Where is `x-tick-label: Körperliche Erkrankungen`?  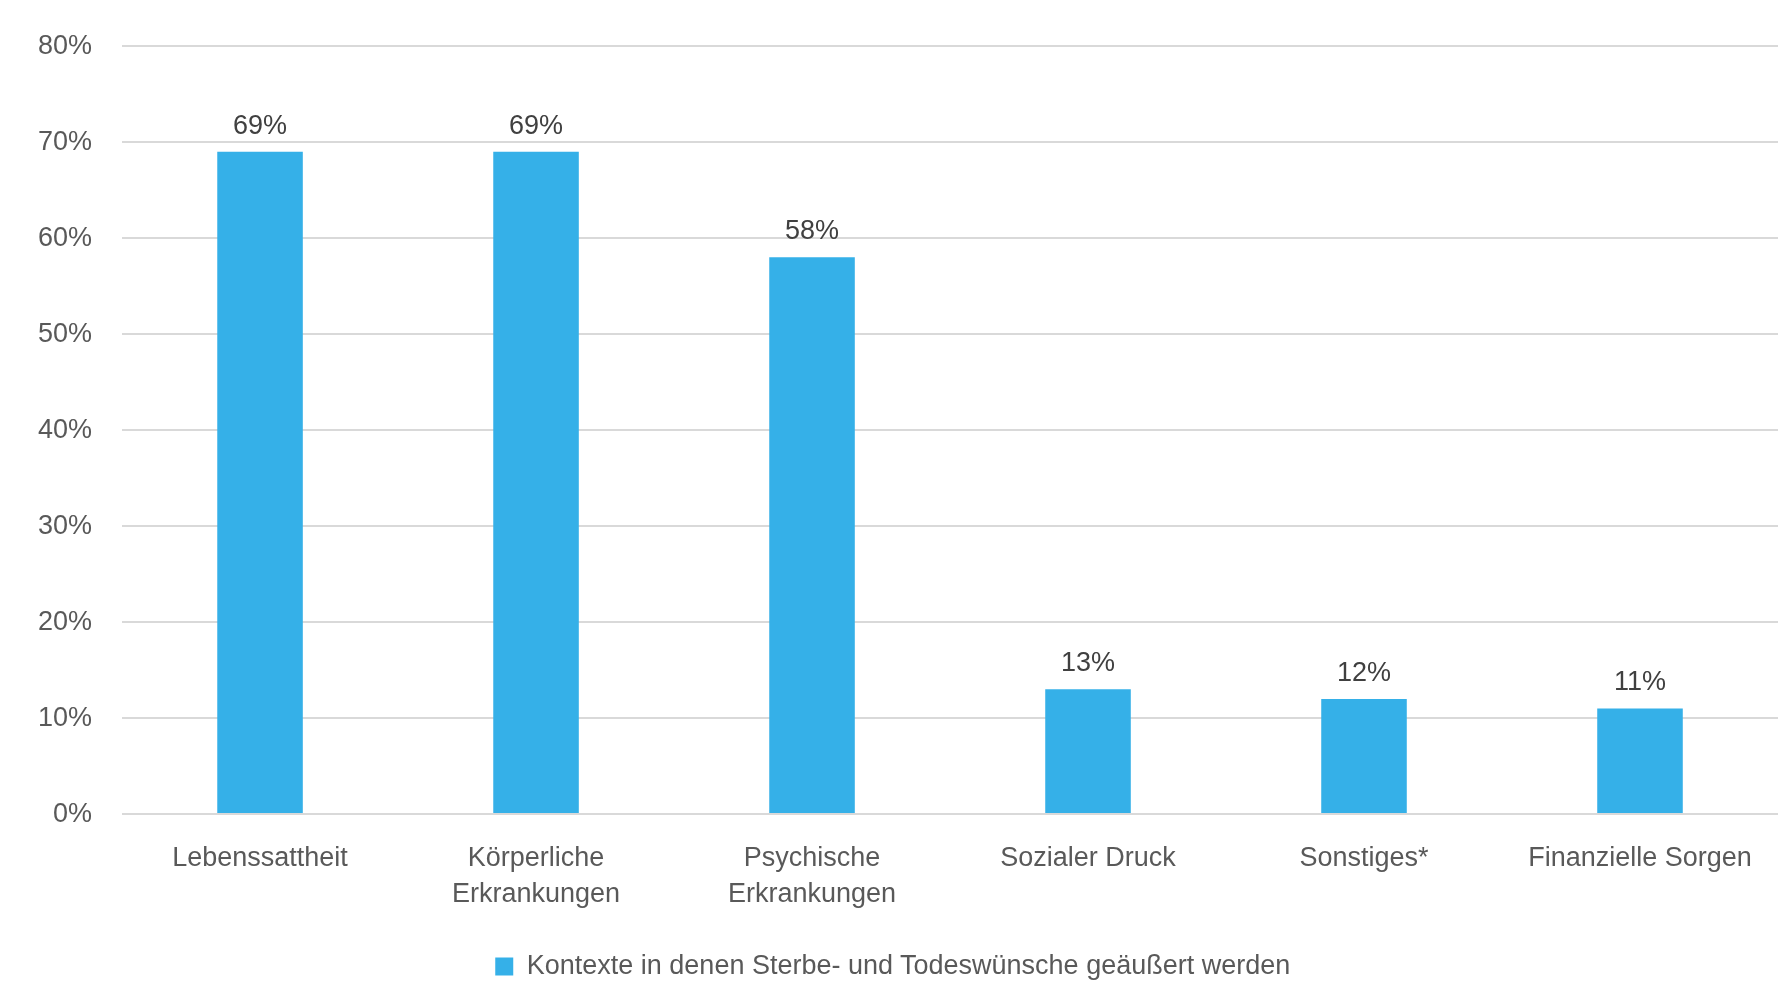 x-tick-label: Körperliche Erkrankungen is located at coordinates (536, 875).